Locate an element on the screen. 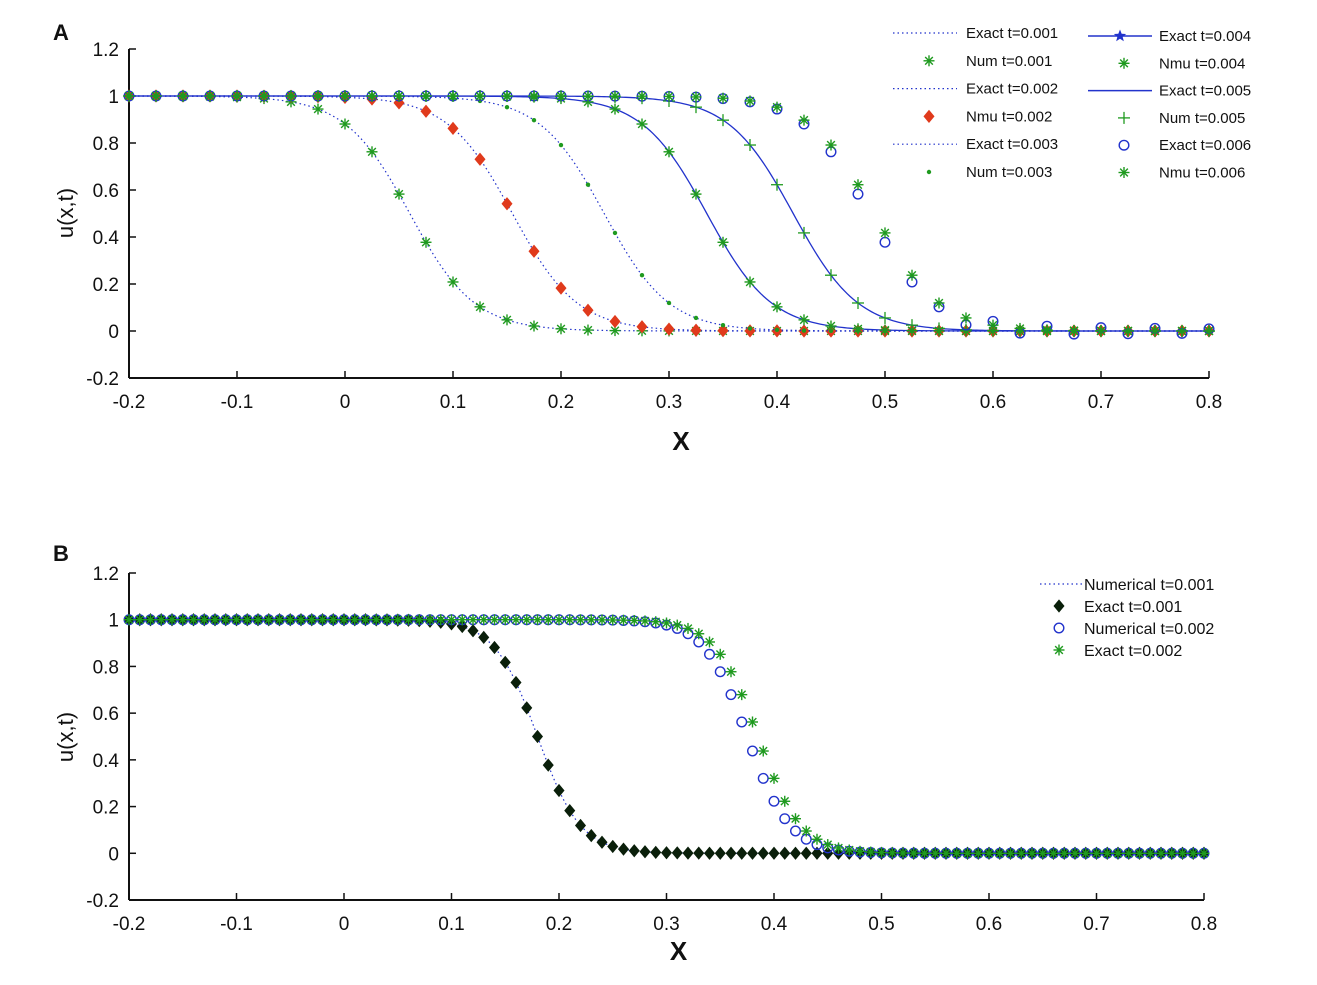 Image resolution: width=1317 pixels, height=985 pixels. x-tick-label: 0.8 is located at coordinates (1204, 924).